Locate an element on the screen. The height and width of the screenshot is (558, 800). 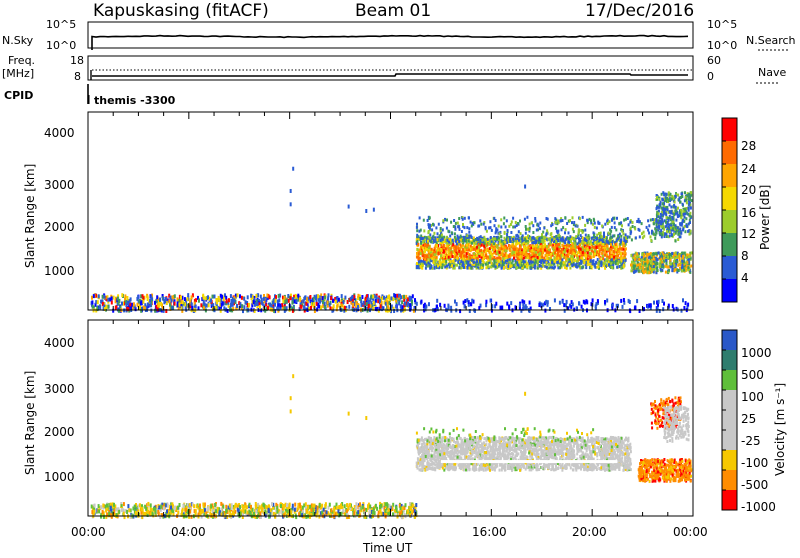
noise-left-tick-bottom: 10^0 is located at coordinates (61, 45).